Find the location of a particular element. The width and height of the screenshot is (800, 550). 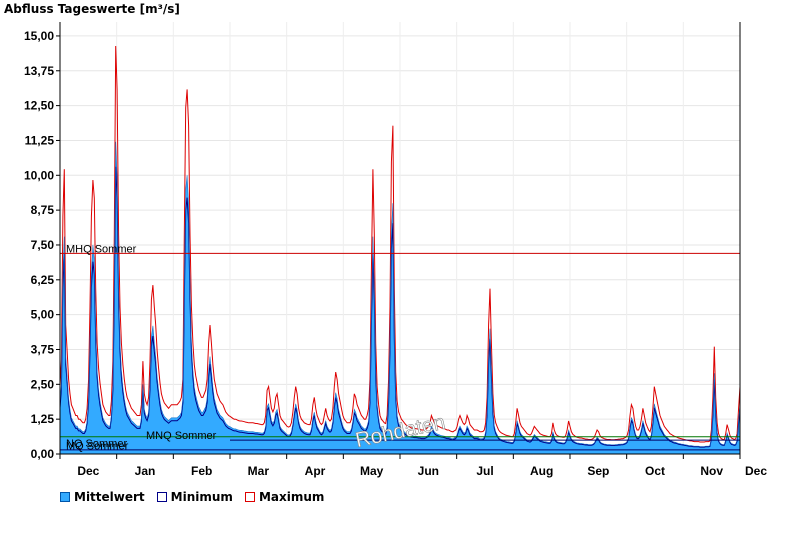

legend: Mittelwert Minimum Maximum is located at coordinates (192, 497).